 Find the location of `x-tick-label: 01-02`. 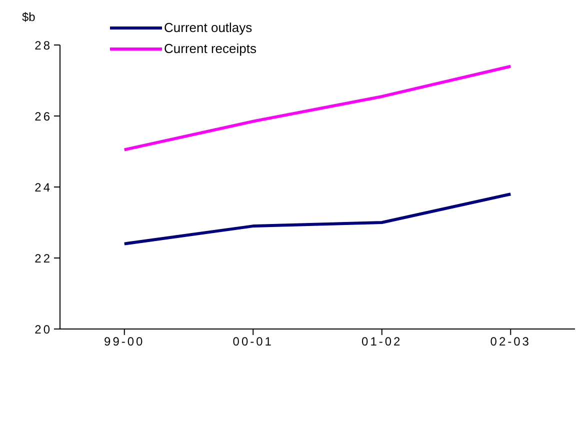

x-tick-label: 01-02 is located at coordinates (382, 341).